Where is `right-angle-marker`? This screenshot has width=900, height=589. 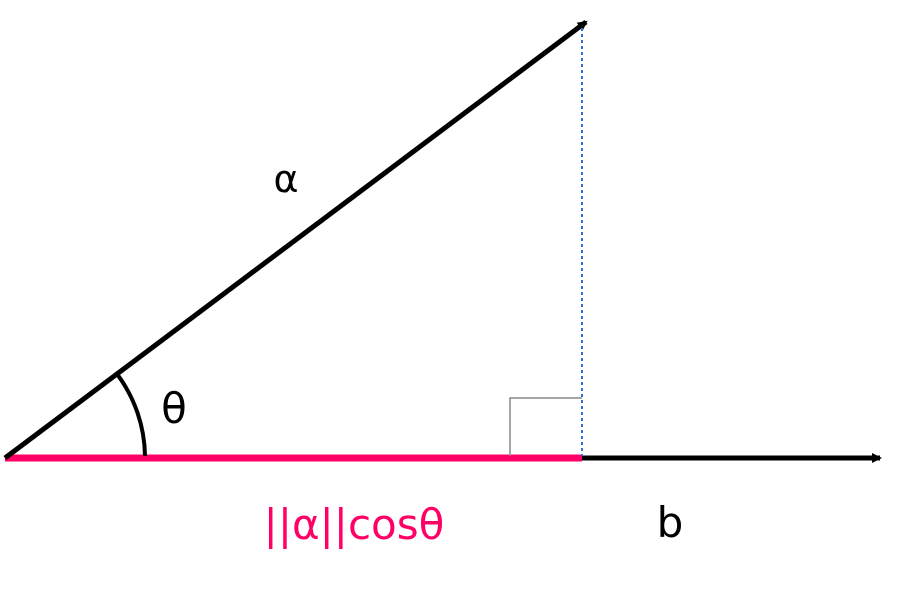
right-angle-marker is located at coordinates (545, 426).